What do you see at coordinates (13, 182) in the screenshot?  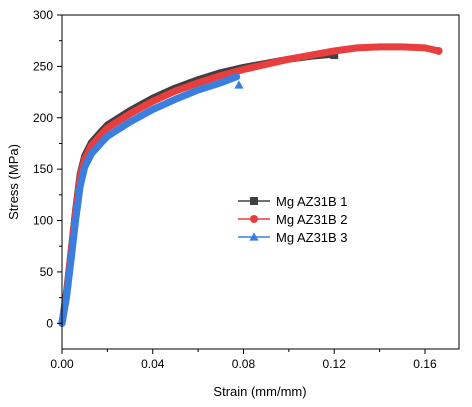 I see `y-axis-label: Stress (MPa)` at bounding box center [13, 182].